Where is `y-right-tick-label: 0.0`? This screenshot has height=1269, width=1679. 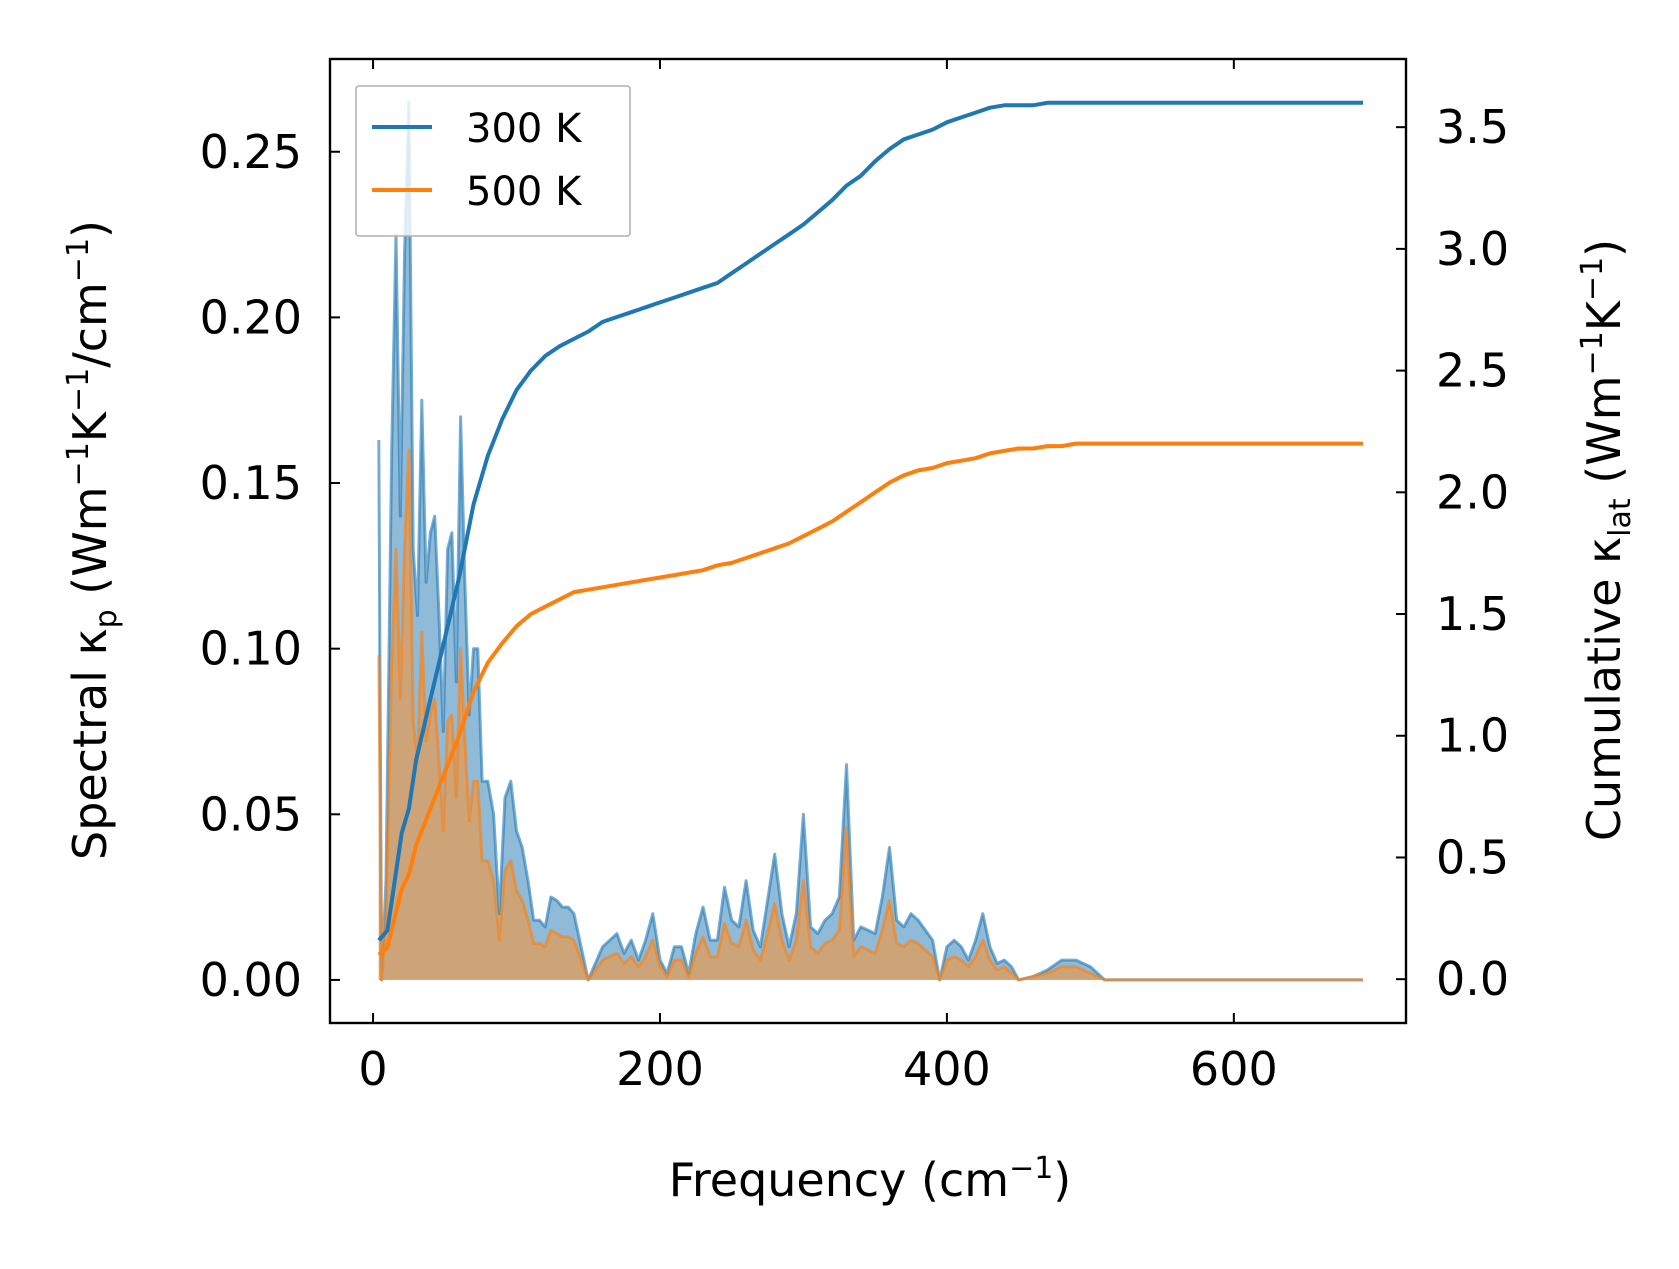 y-right-tick-label: 0.0 is located at coordinates (1472, 979).